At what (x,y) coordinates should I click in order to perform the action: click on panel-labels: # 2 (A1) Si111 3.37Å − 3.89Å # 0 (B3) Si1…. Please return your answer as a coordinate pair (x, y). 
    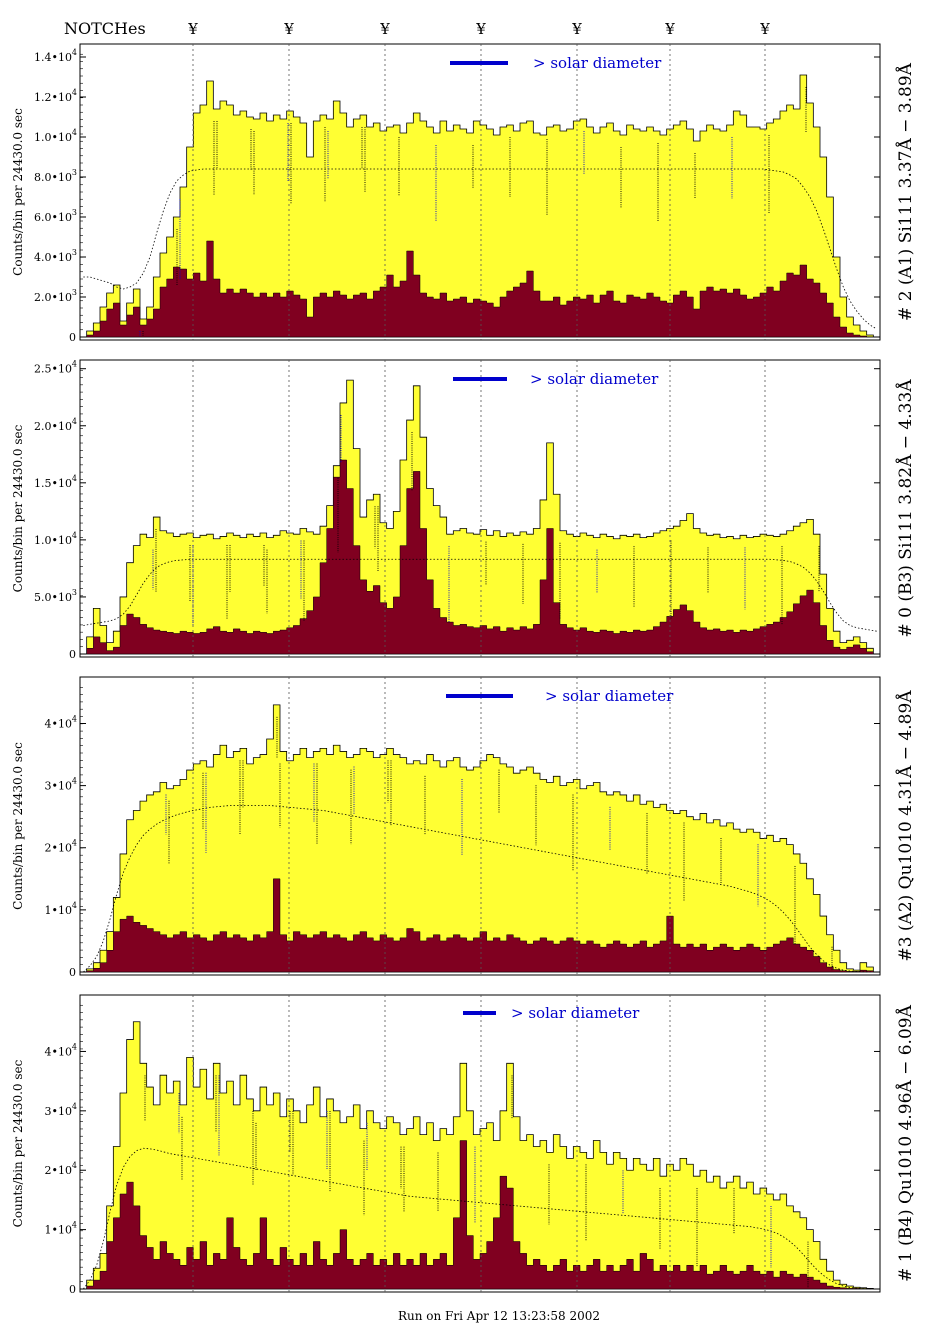
    Looking at the image, I should click on (905, 672).